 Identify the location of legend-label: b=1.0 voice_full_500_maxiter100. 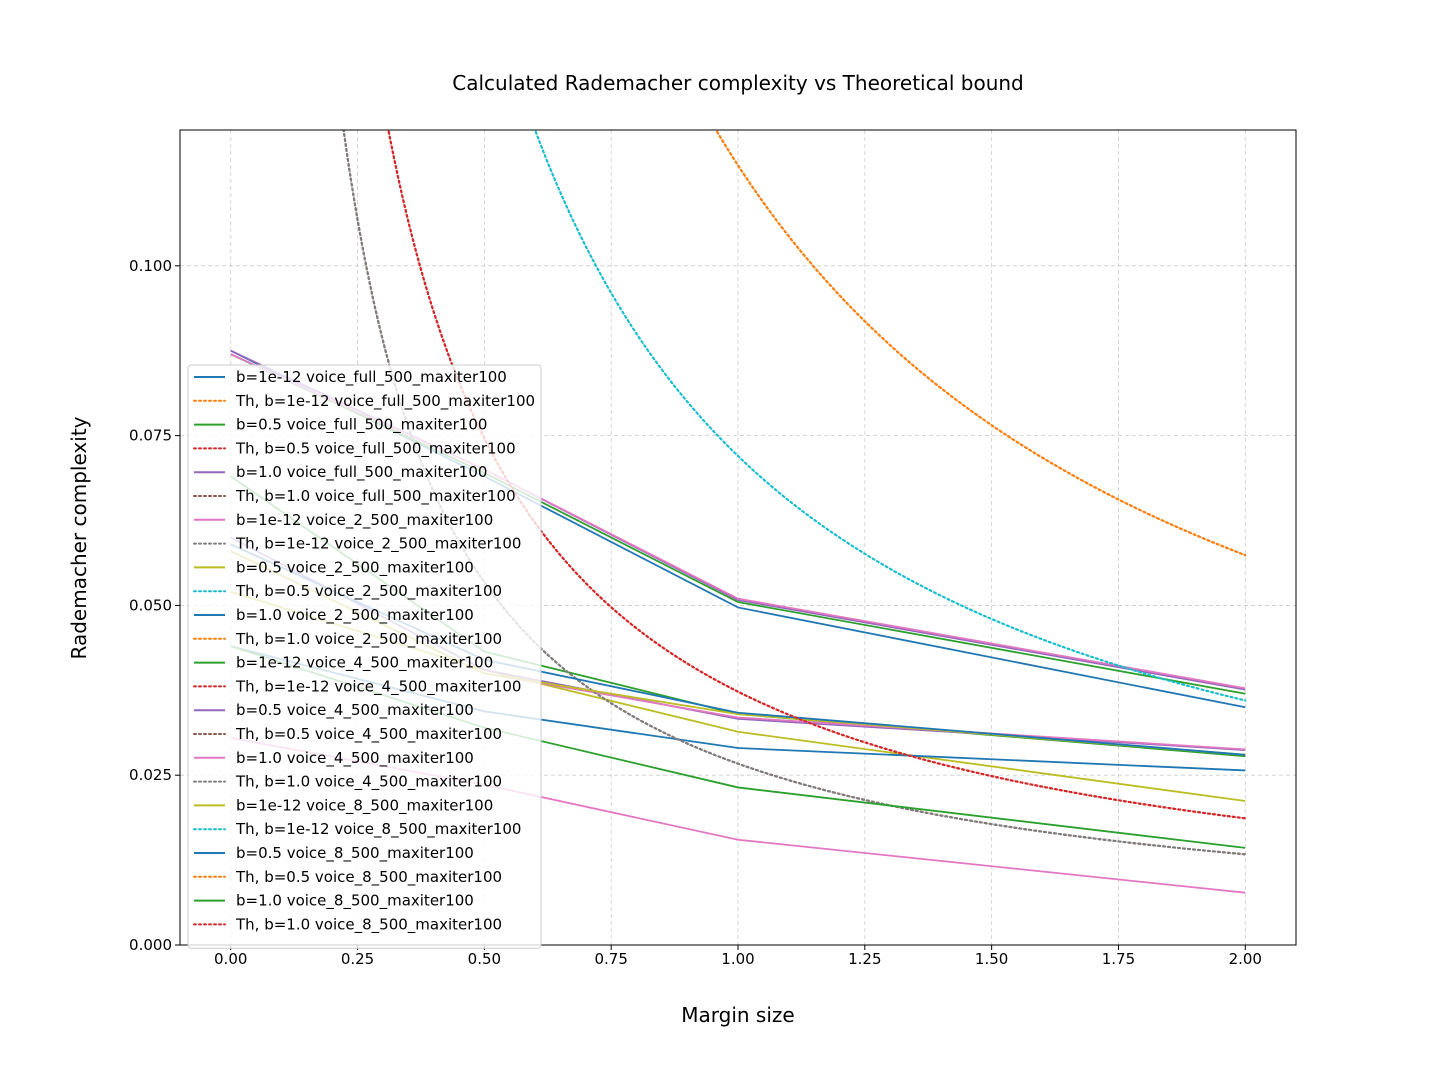
(361, 472).